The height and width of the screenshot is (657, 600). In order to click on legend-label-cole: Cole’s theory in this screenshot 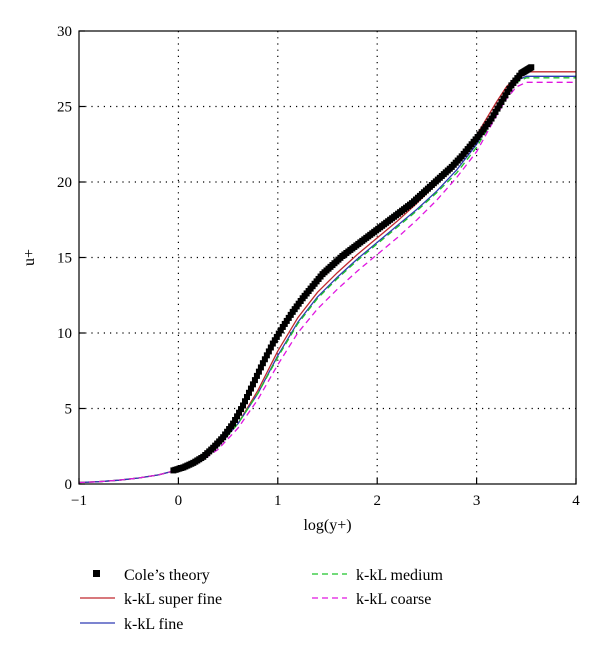, I will do `click(167, 575)`.